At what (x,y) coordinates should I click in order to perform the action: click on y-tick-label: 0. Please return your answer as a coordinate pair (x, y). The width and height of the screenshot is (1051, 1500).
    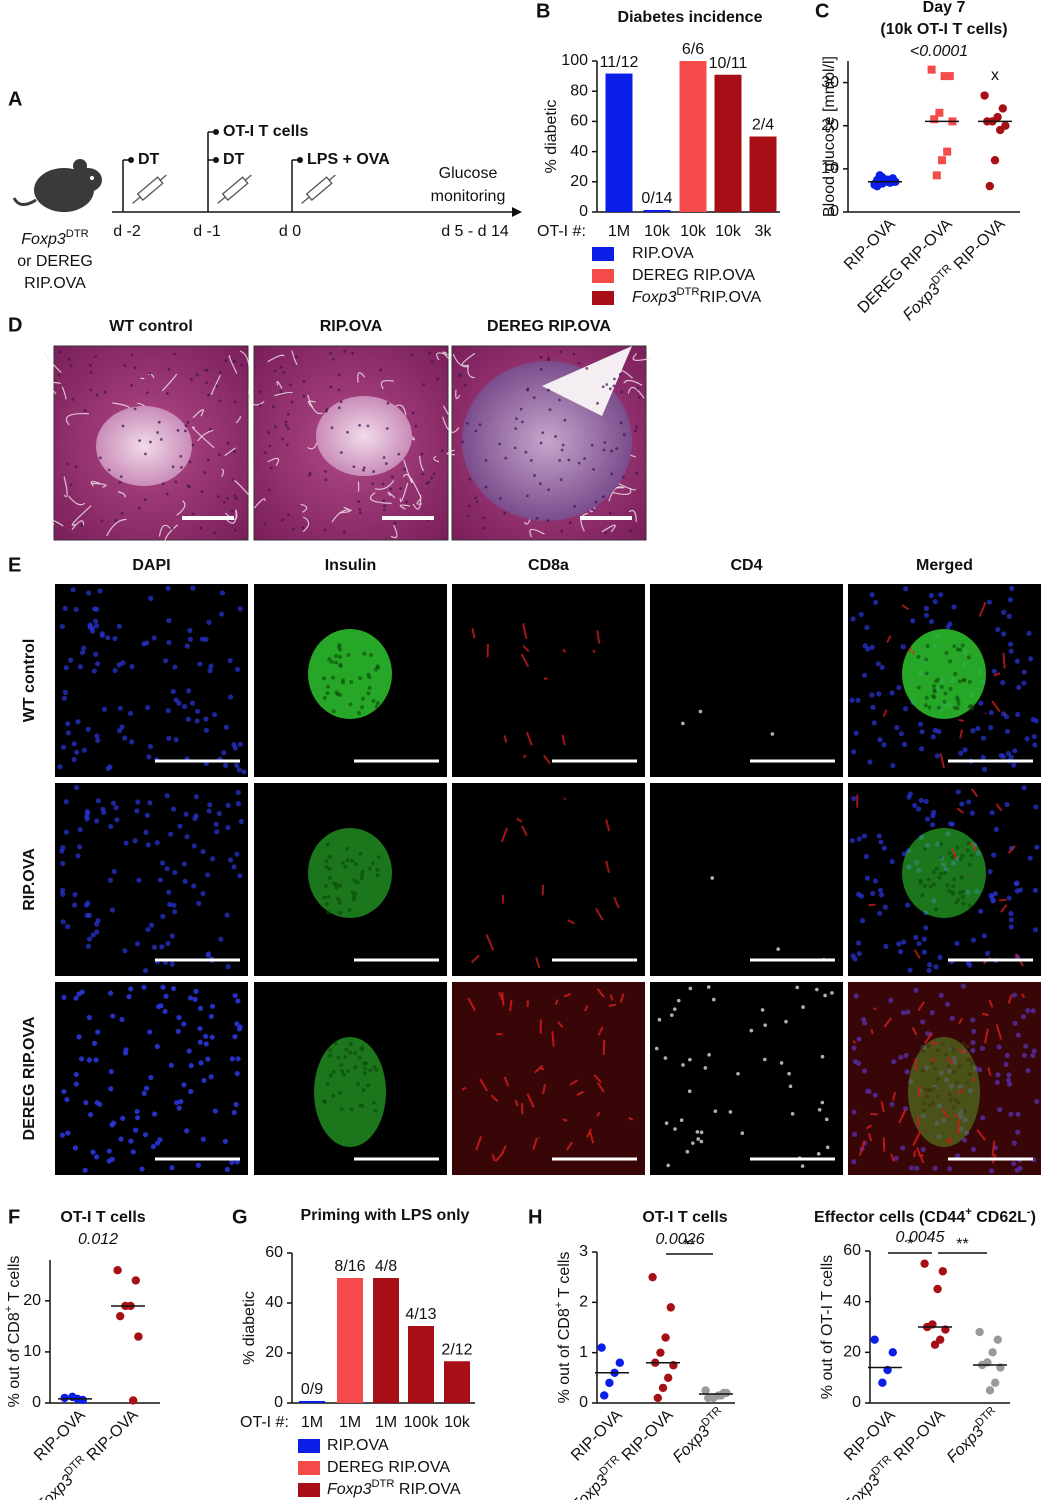
    Looking at the image, I should click on (583, 211).